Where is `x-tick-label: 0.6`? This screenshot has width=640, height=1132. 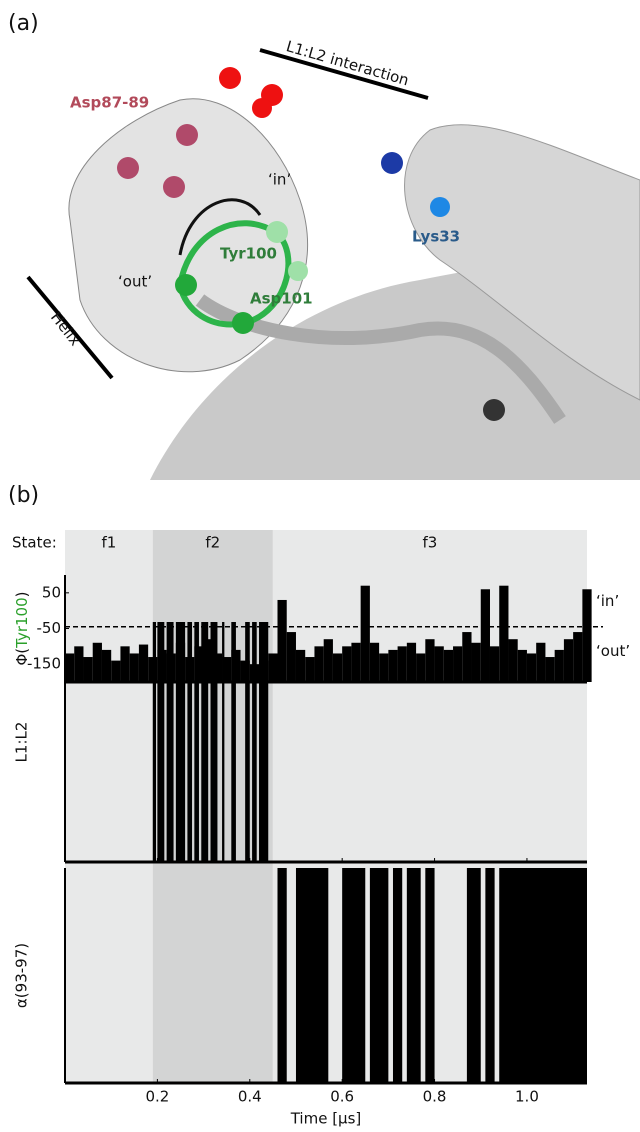 x-tick-label: 0.6 is located at coordinates (342, 1097).